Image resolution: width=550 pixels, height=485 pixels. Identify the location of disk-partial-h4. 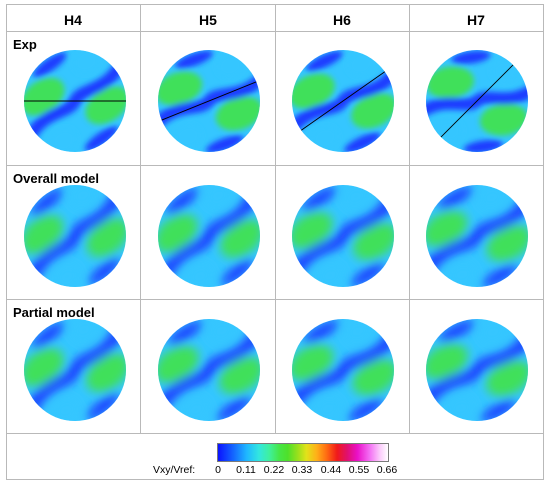
(75, 370).